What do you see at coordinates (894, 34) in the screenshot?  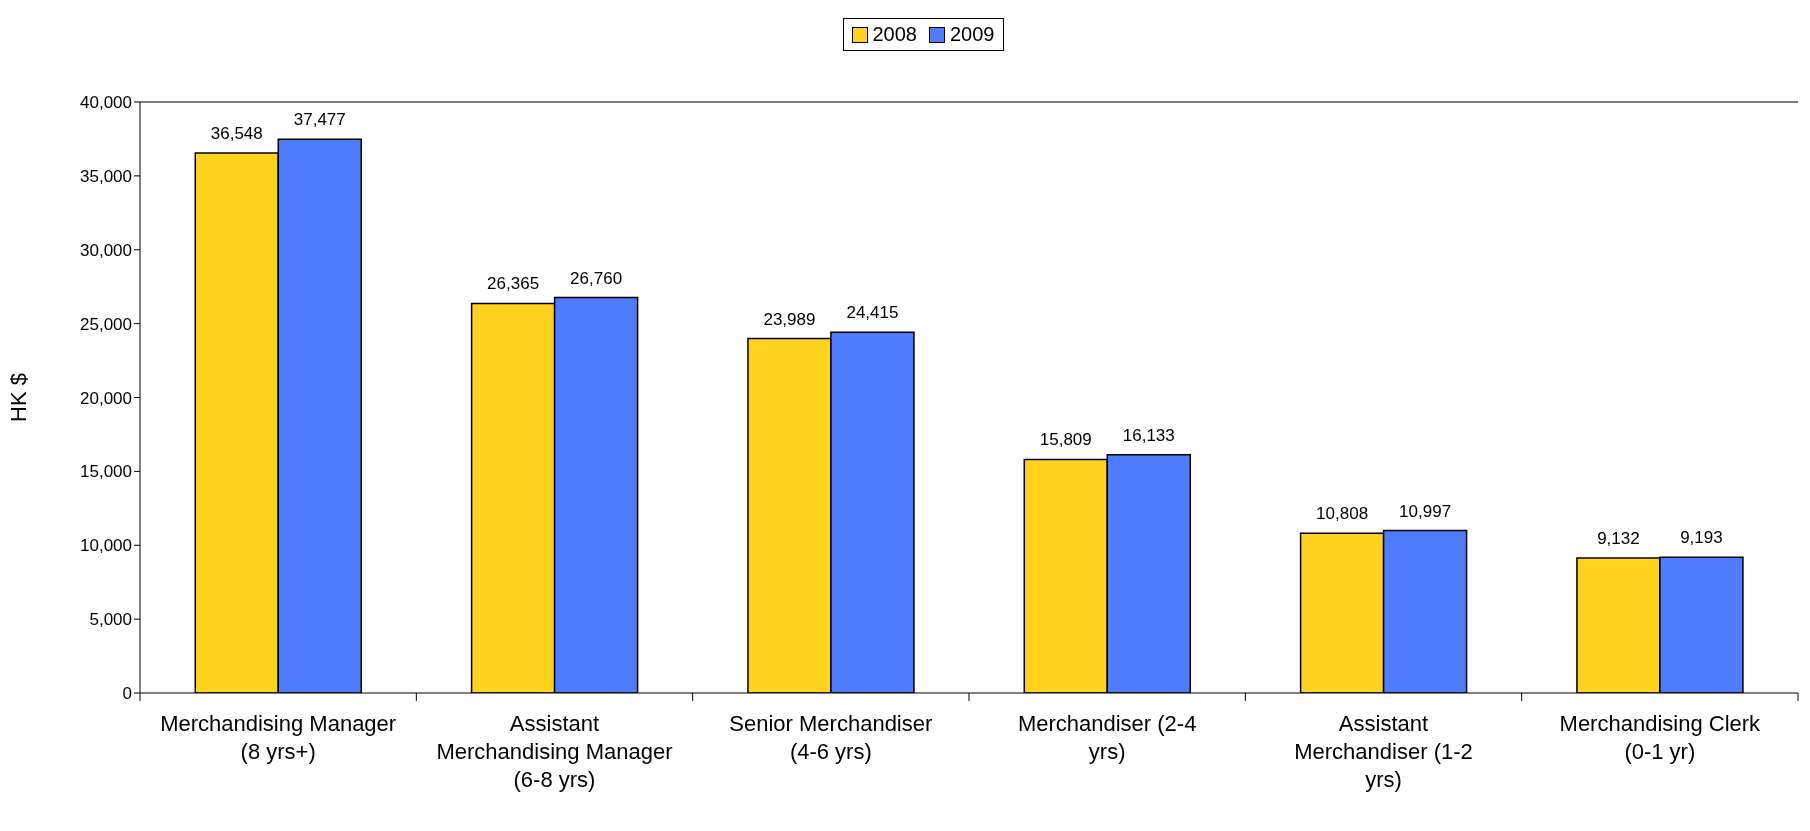 I see `legend-label: 2008` at bounding box center [894, 34].